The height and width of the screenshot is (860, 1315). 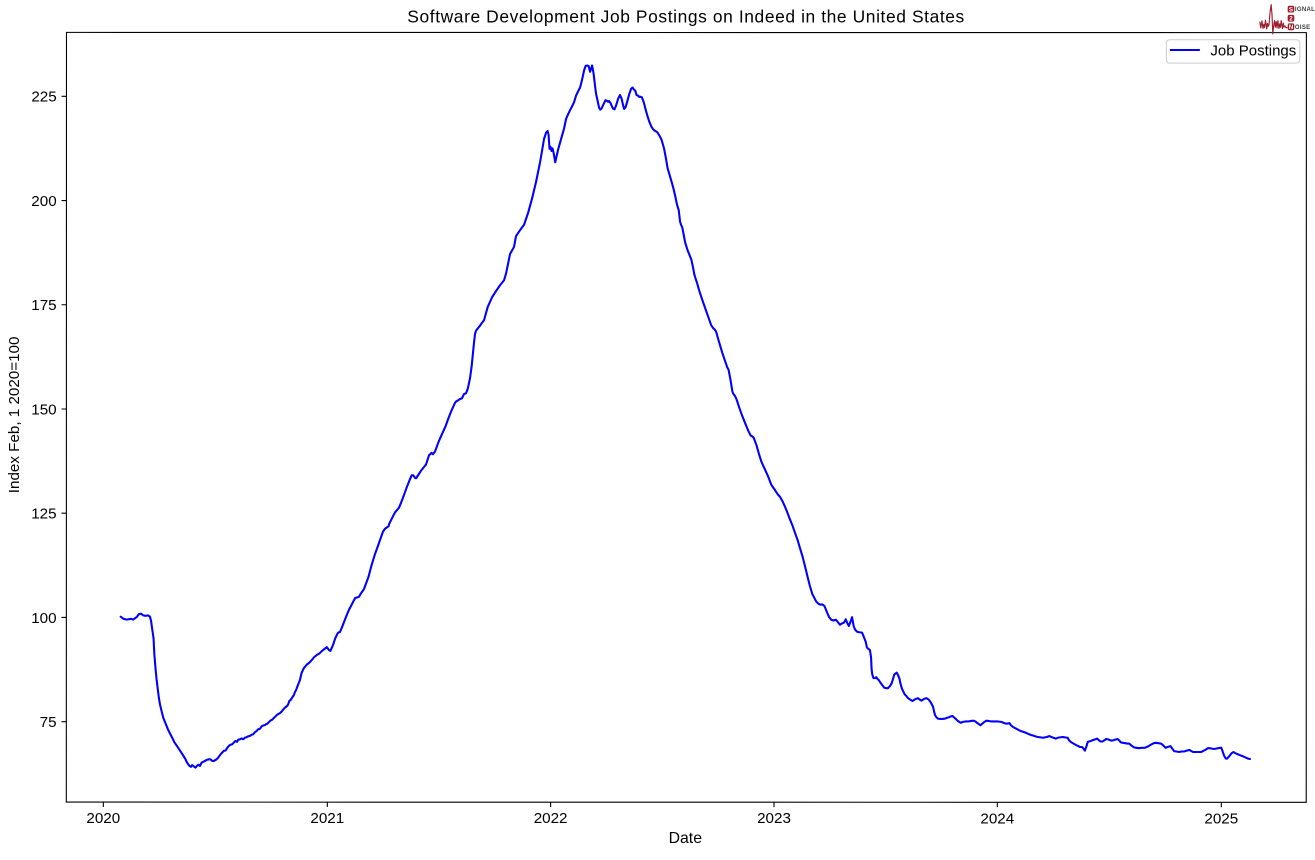 What do you see at coordinates (551, 818) in the screenshot?
I see `svg-text: 2022` at bounding box center [551, 818].